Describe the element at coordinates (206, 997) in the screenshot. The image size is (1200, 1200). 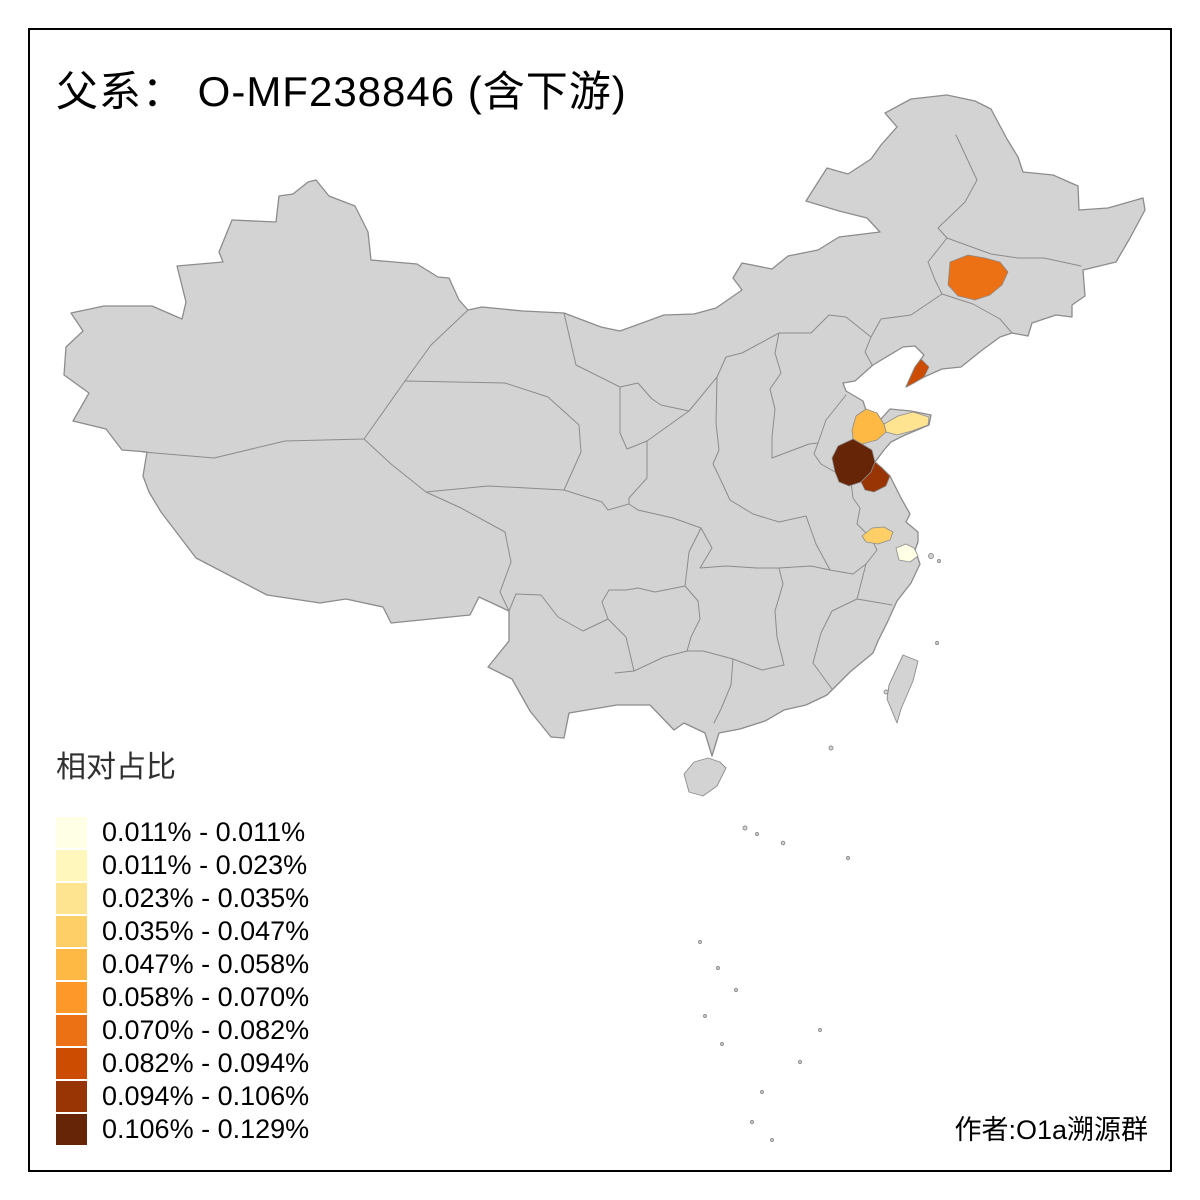
I see `legend-label: 0.058% - 0.070%` at that location.